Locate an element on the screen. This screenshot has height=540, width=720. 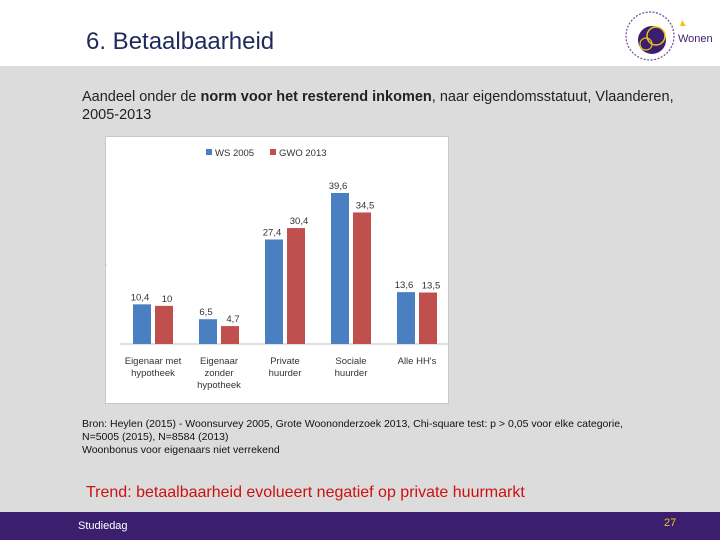
logo-label: Wonen is located at coordinates (695, 39).